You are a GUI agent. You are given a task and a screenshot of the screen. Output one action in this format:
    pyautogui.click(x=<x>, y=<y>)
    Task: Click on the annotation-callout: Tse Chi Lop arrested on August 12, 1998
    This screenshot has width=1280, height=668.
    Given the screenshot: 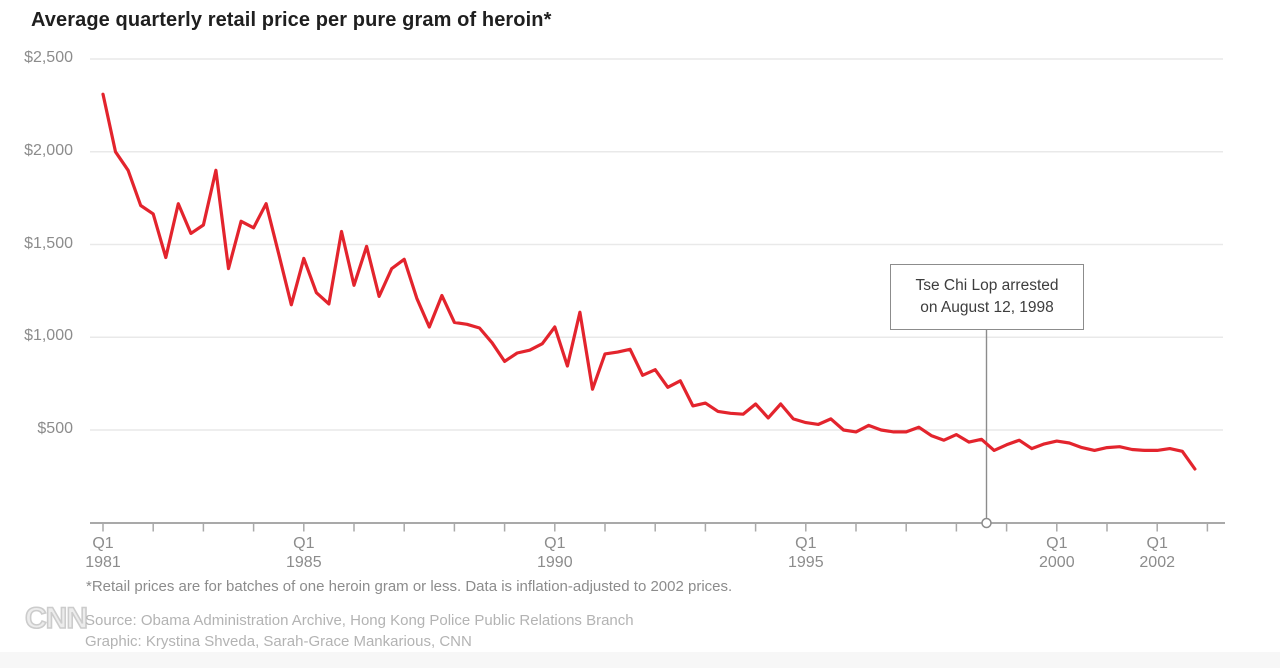 What is the action you would take?
    pyautogui.click(x=987, y=297)
    